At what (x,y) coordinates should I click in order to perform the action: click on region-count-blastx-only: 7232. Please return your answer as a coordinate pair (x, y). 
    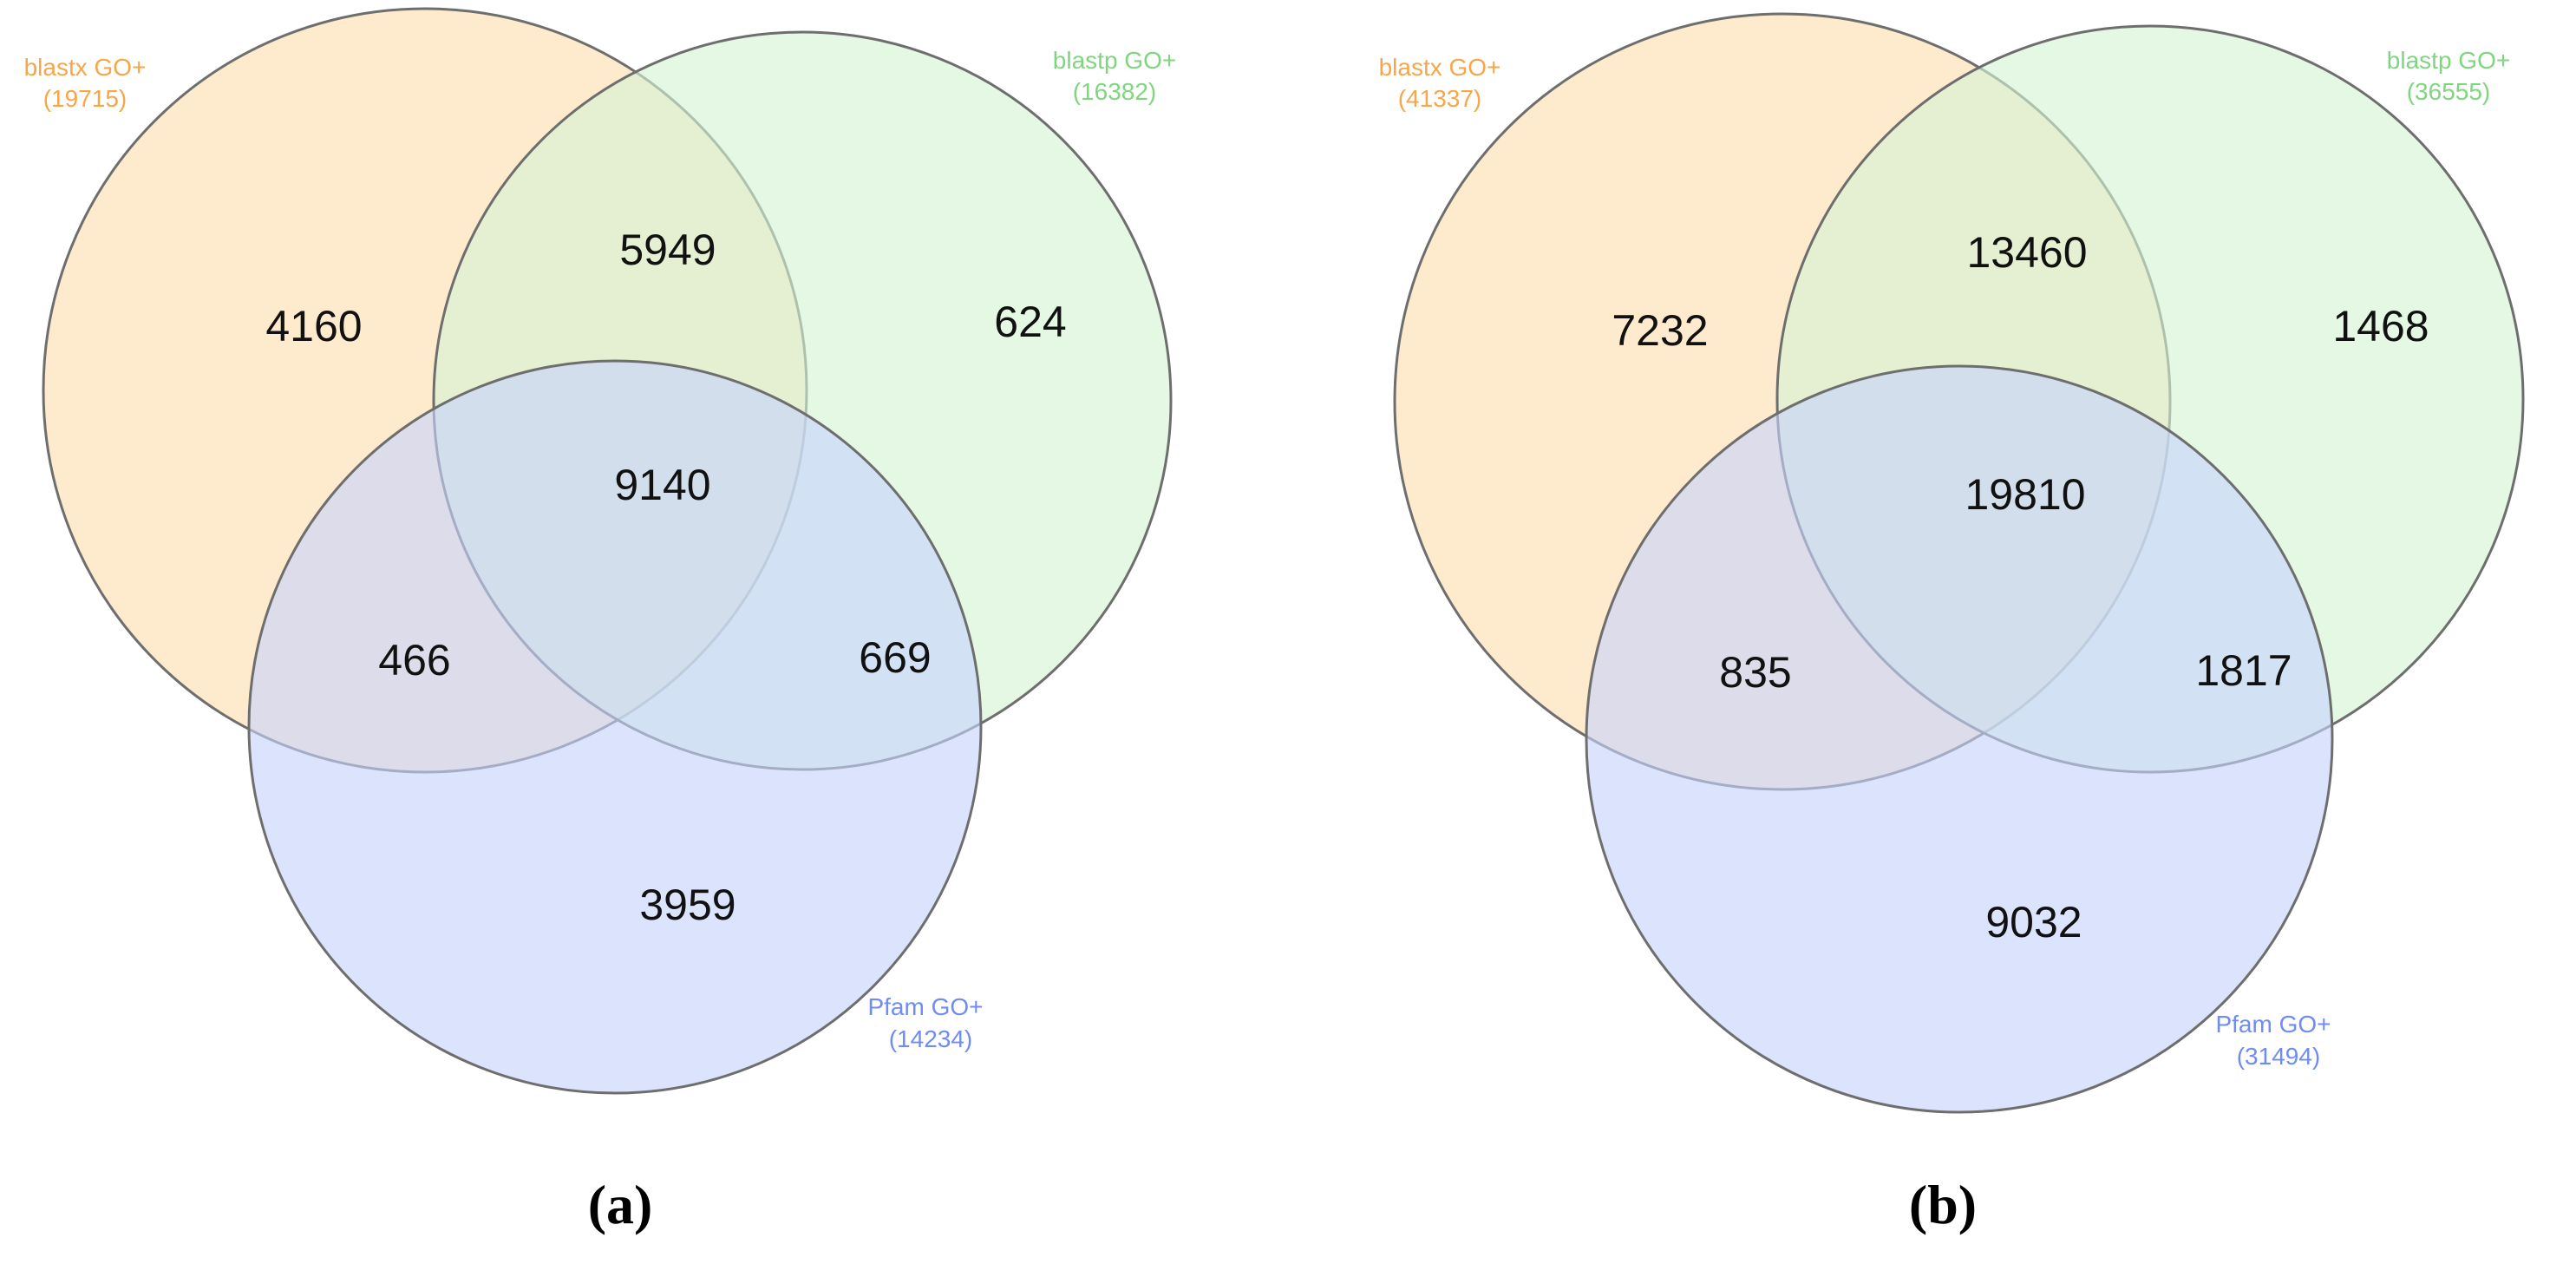
    Looking at the image, I should click on (1660, 330).